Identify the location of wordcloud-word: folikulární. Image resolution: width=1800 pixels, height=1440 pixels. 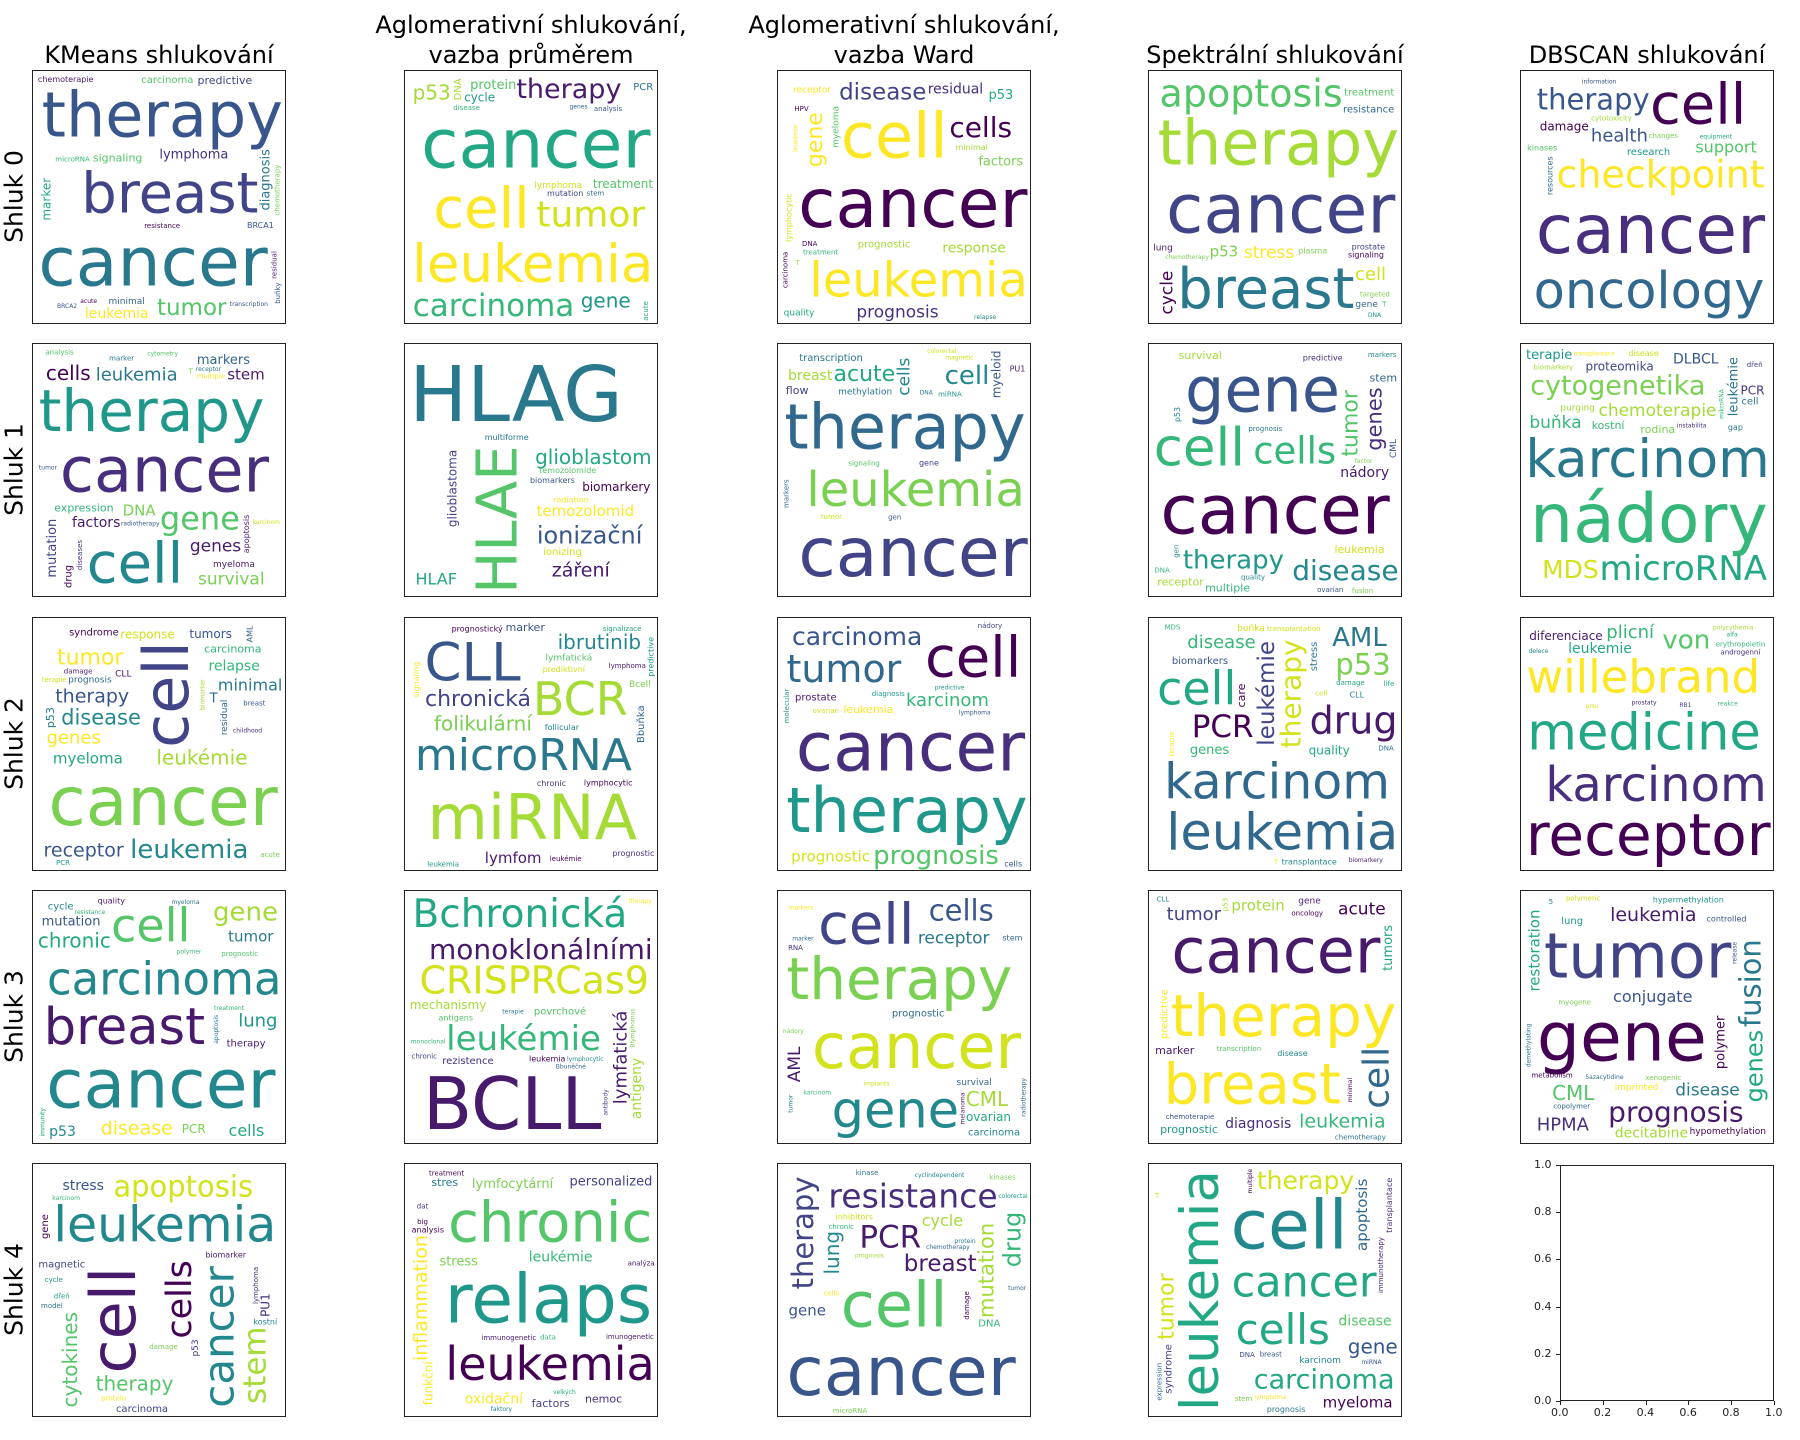
(483, 723).